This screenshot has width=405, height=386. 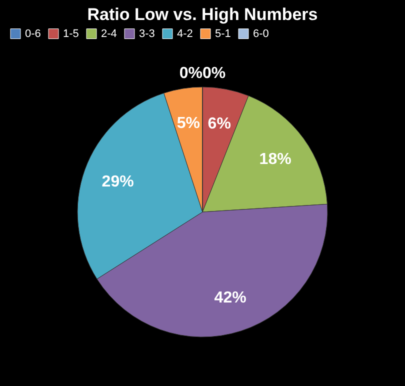 What do you see at coordinates (185, 34) in the screenshot?
I see `legend-label: 4-2` at bounding box center [185, 34].